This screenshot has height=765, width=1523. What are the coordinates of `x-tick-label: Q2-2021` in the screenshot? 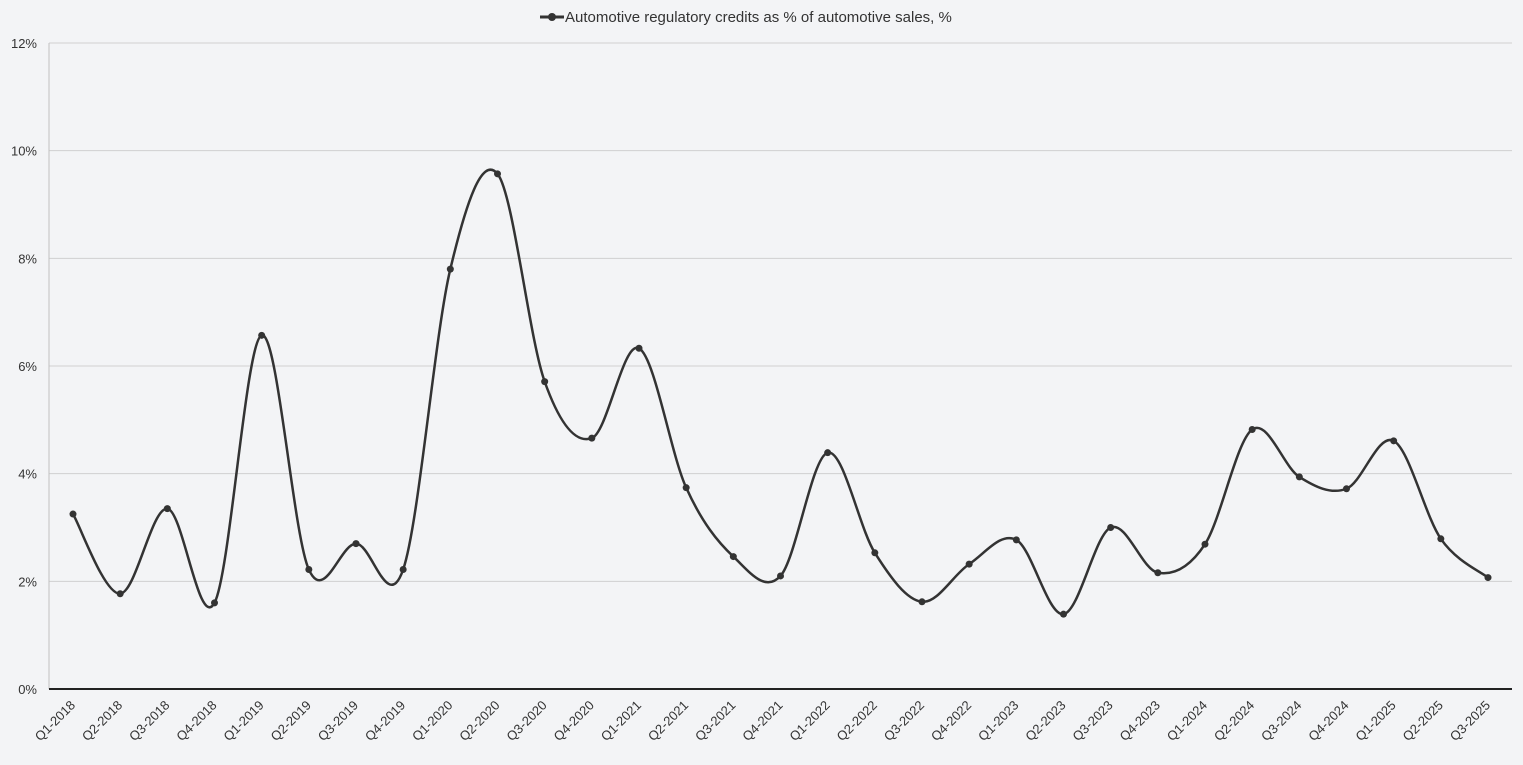 It's located at (668, 721).